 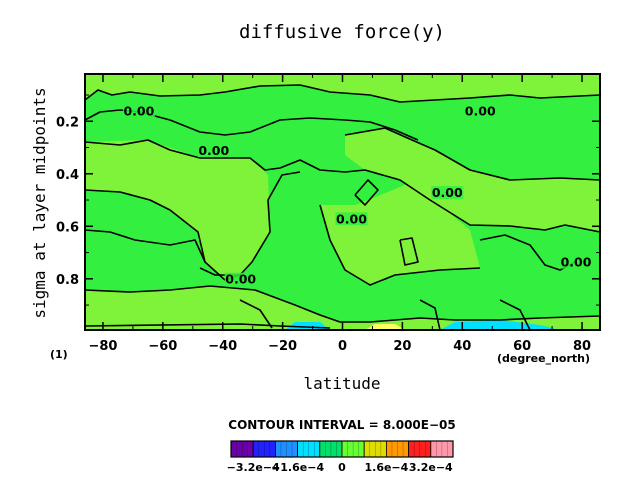 What do you see at coordinates (582, 346) in the screenshot?
I see `x-tick-label: 80` at bounding box center [582, 346].